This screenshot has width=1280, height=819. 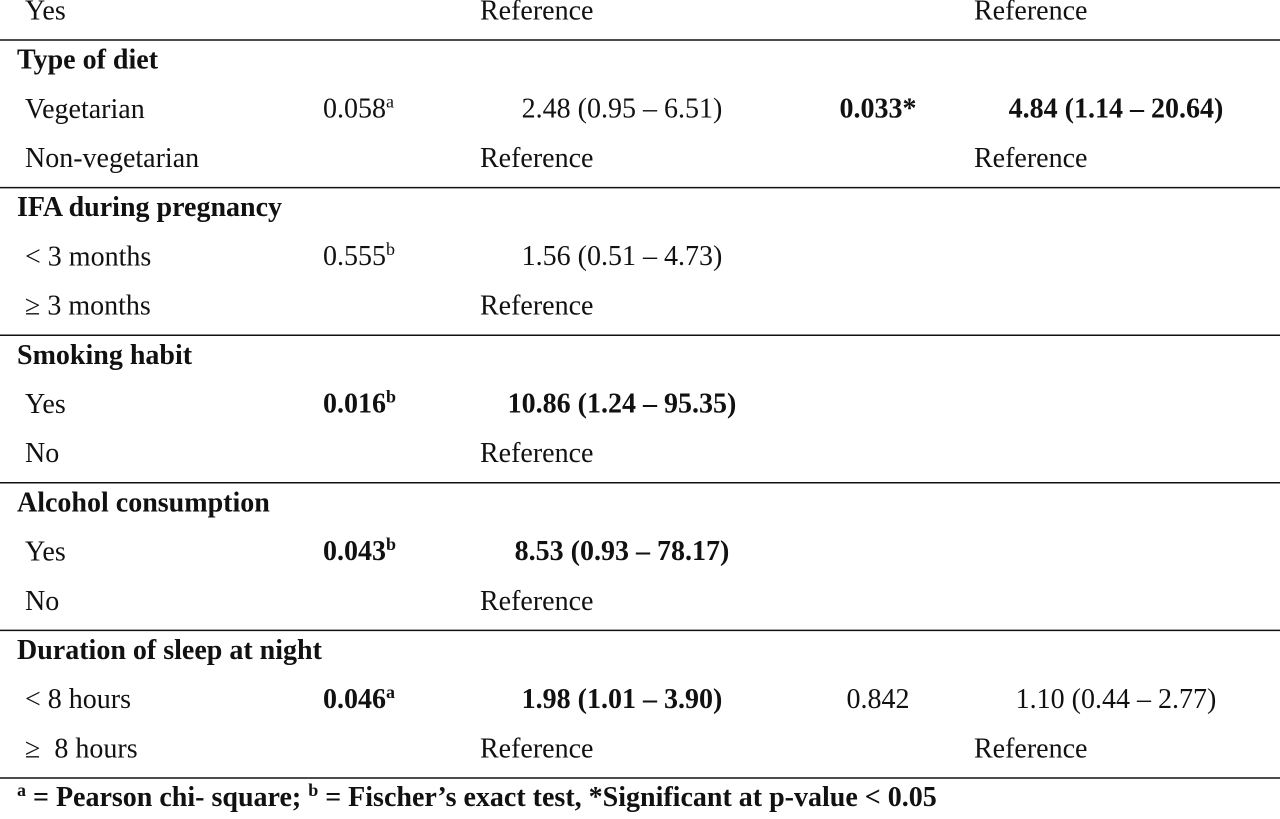 I want to click on section-header: Duration of sleep at night, so click(x=170, y=650).